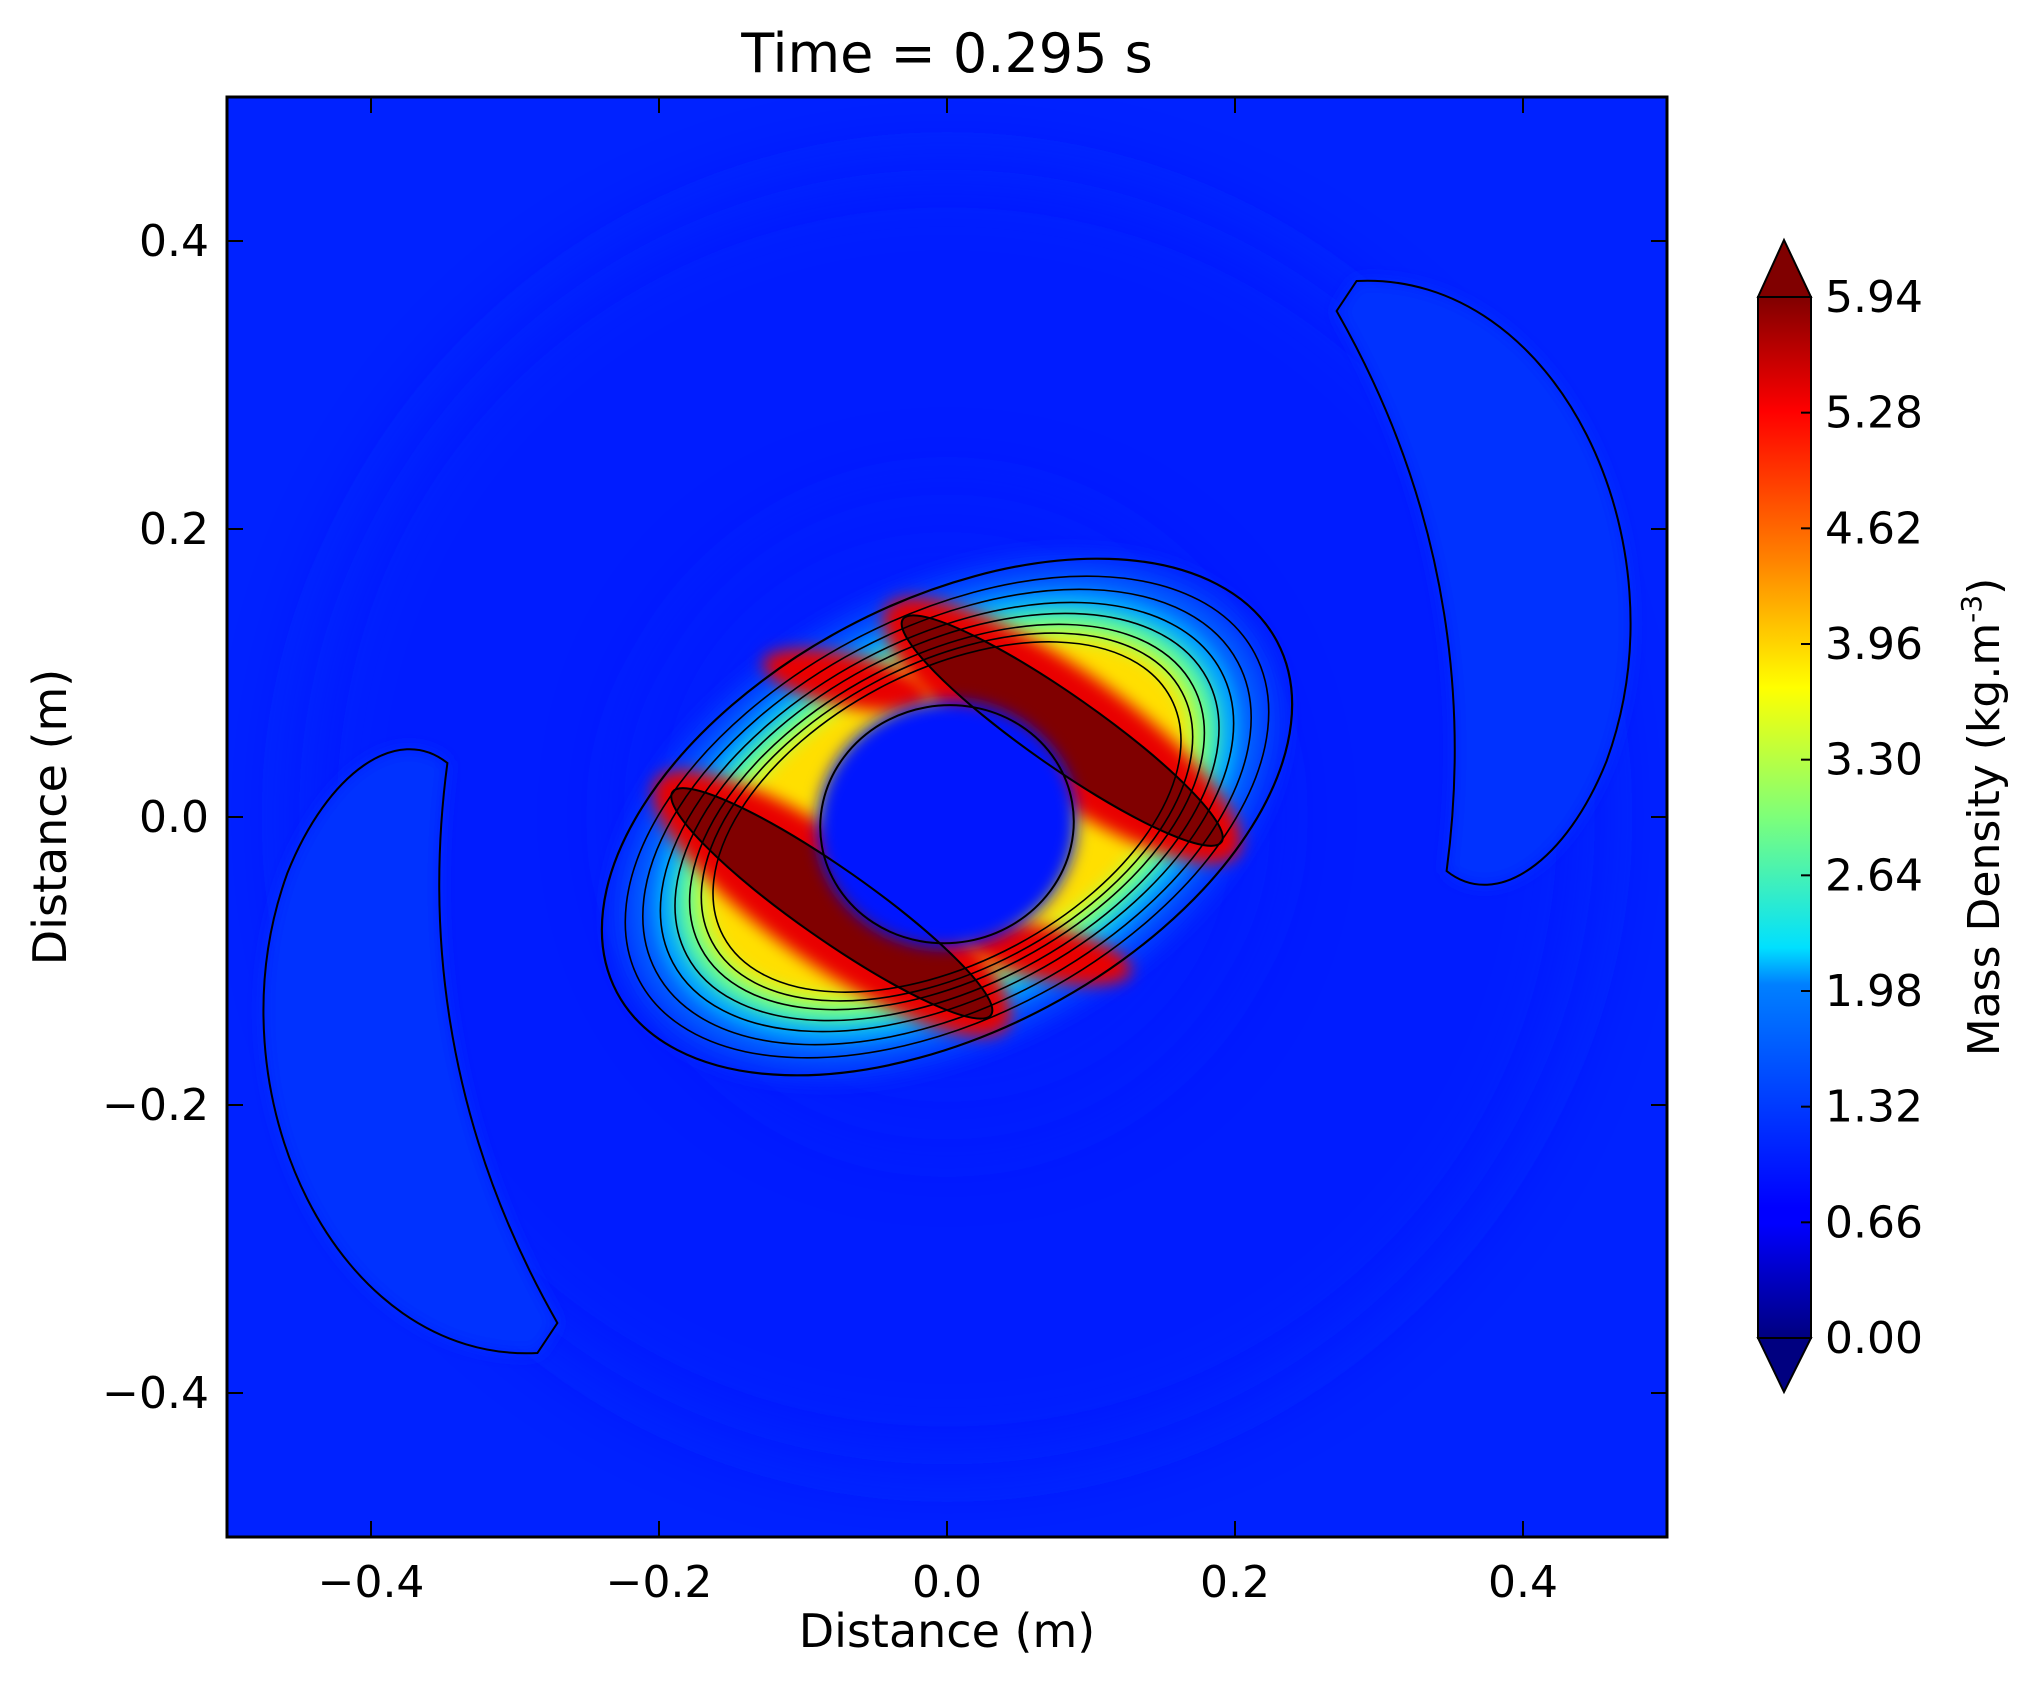  I want to click on colorbar-extend-min, so click(1784, 1366).